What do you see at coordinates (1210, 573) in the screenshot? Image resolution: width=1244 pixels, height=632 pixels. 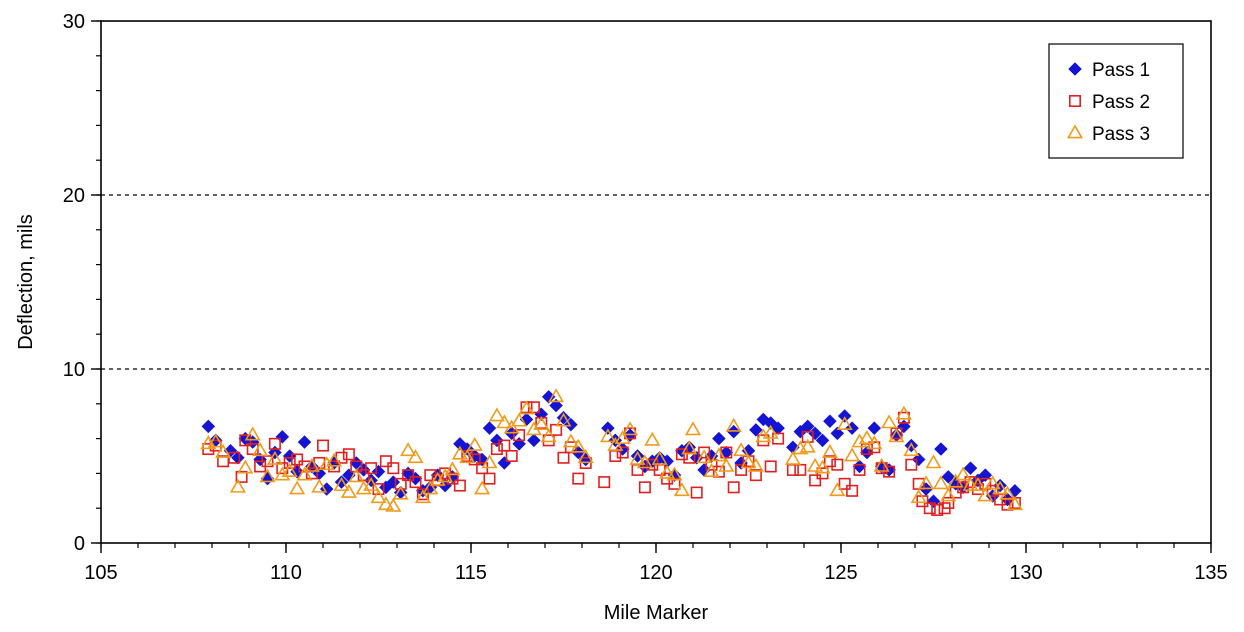 I see `x-tick-label: 135` at bounding box center [1210, 573].